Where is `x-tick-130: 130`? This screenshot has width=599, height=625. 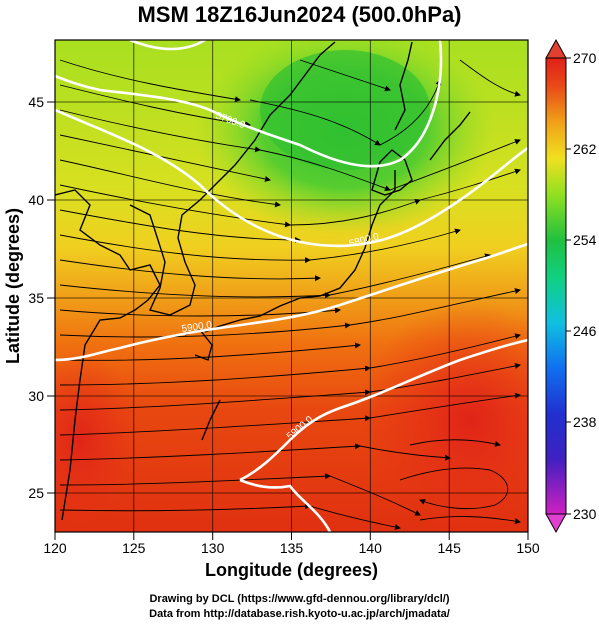 x-tick-130: 130 is located at coordinates (213, 548).